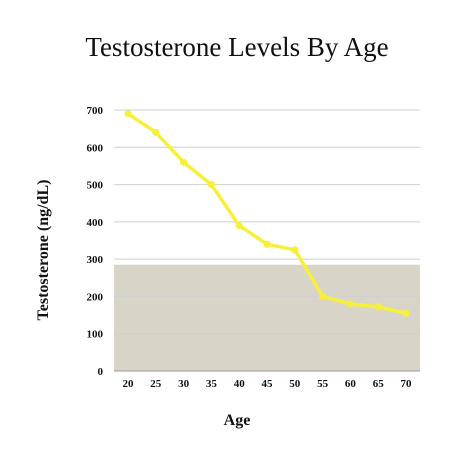 The width and height of the screenshot is (474, 474). Describe the element at coordinates (101, 372) in the screenshot. I see `y-tick-label: 0` at that location.